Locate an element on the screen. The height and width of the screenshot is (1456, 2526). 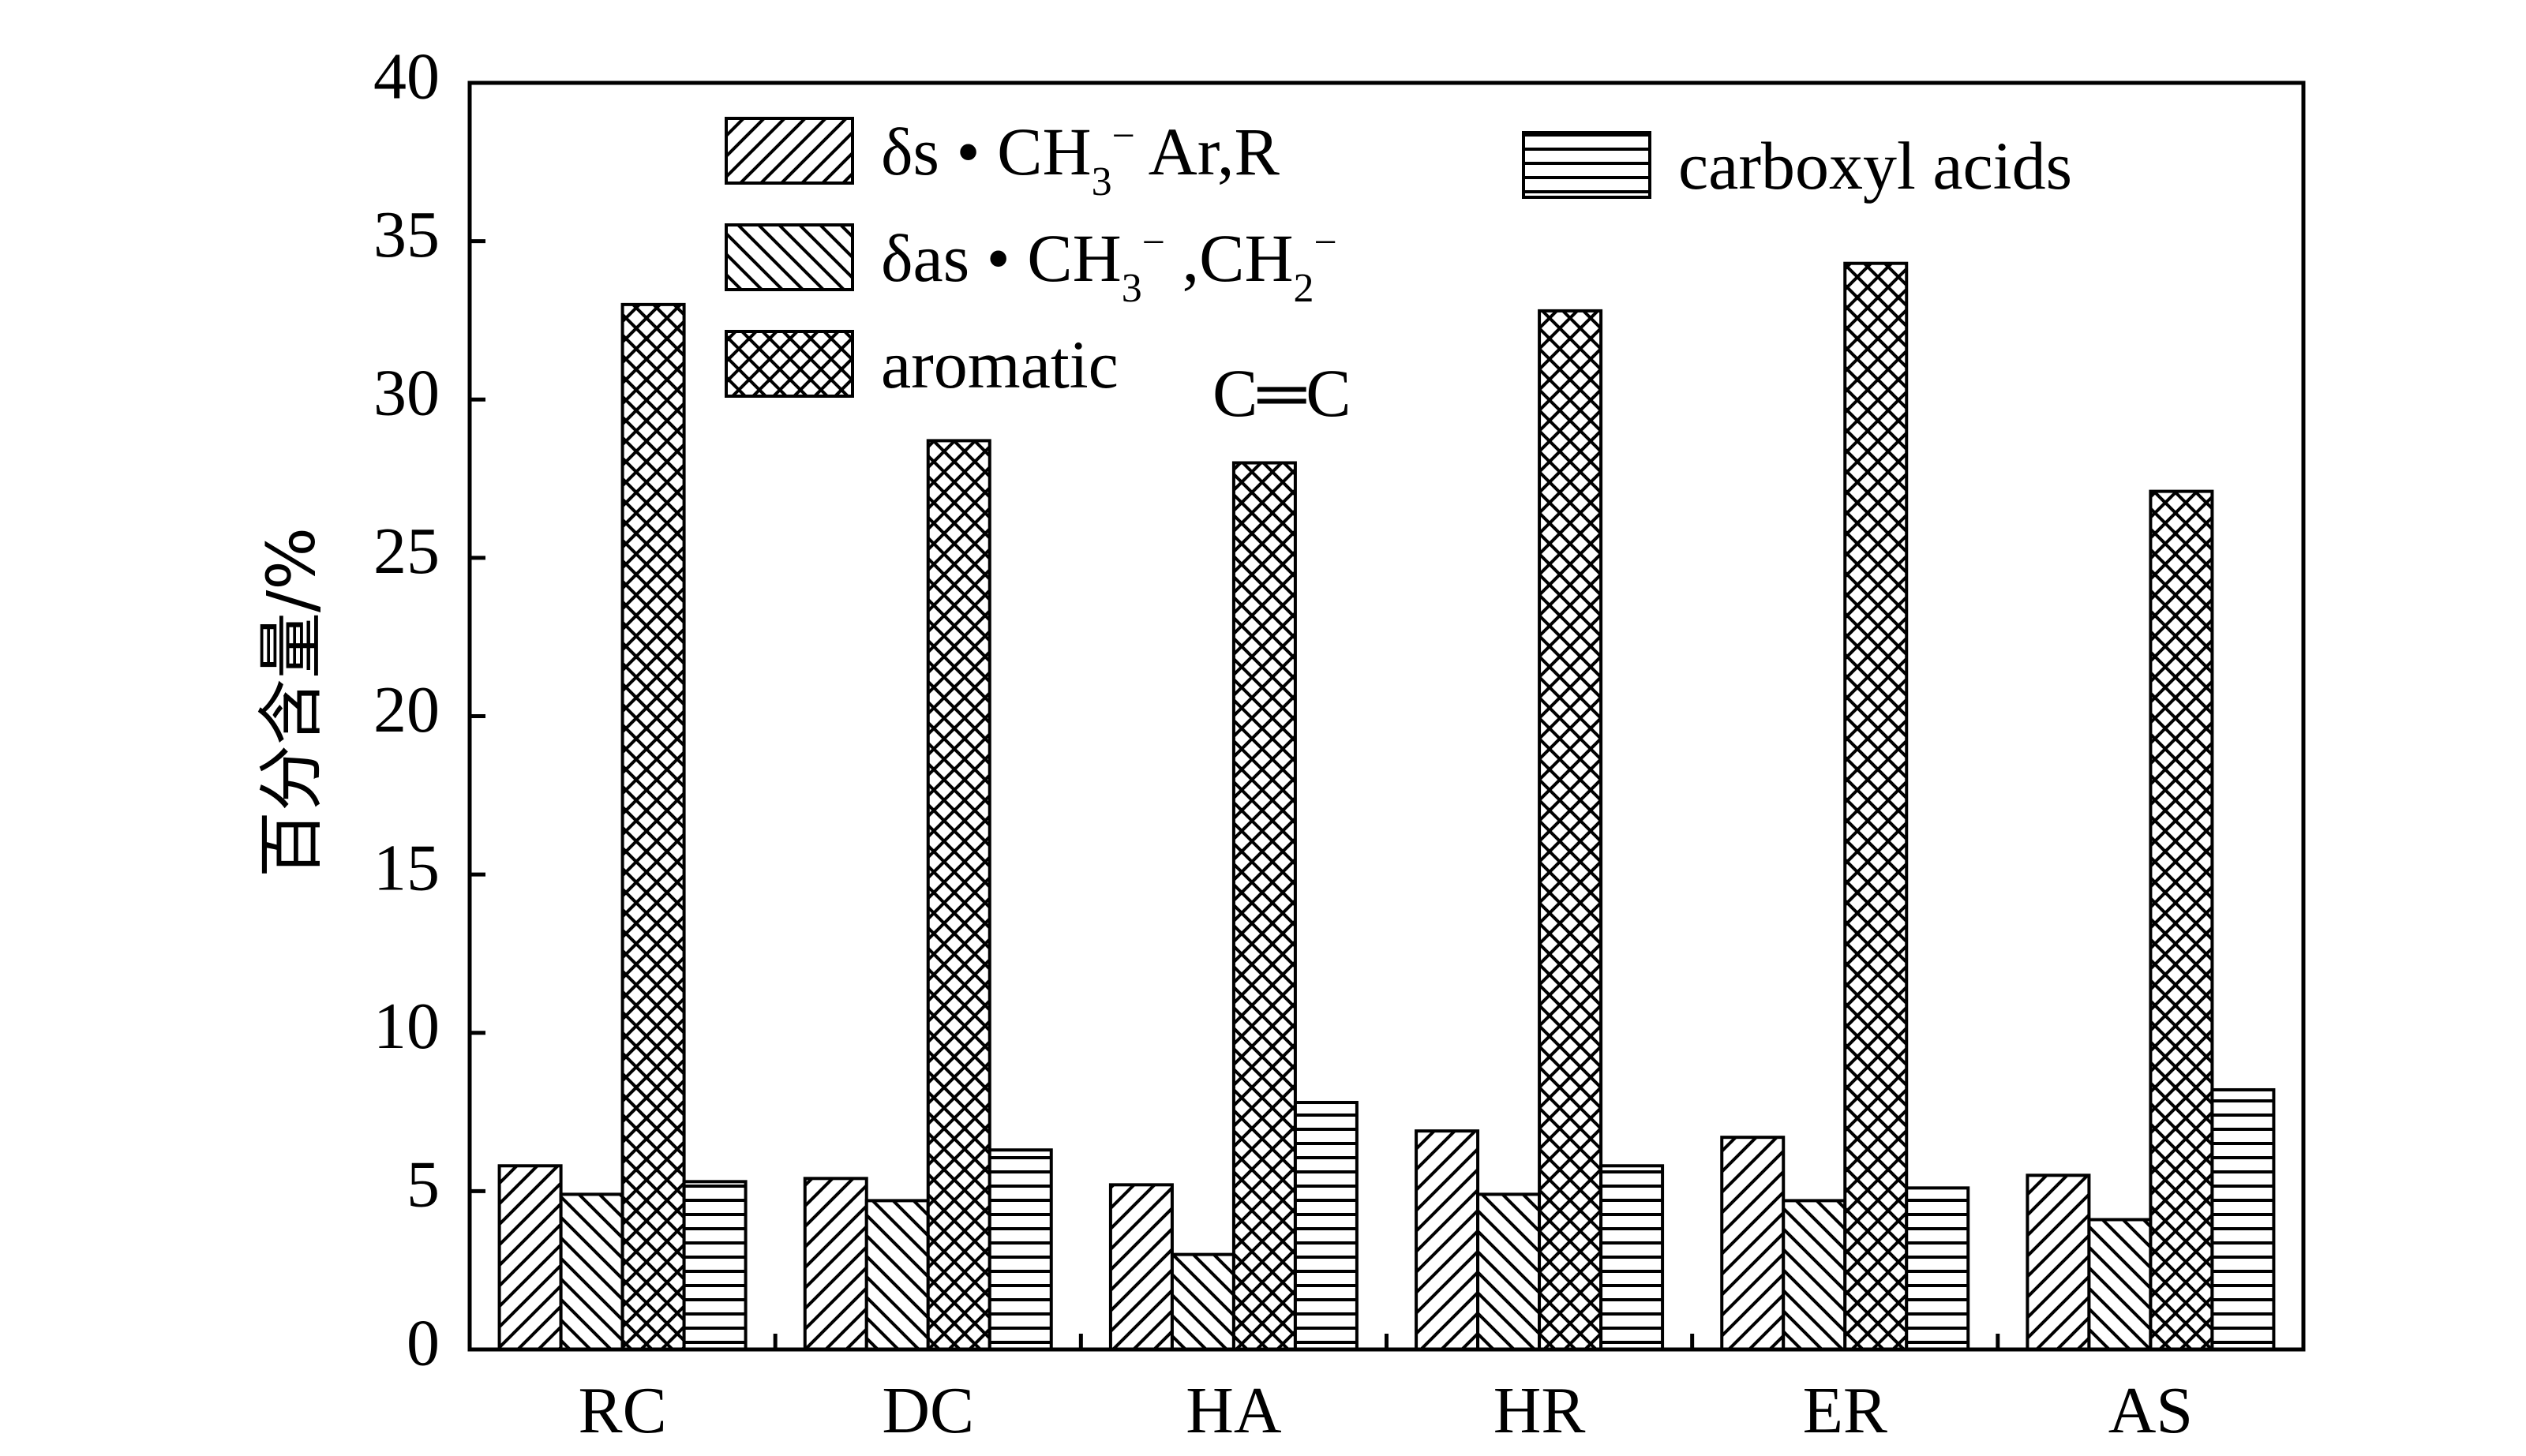
legend-label-part: 2 is located at coordinates (1304, 288).